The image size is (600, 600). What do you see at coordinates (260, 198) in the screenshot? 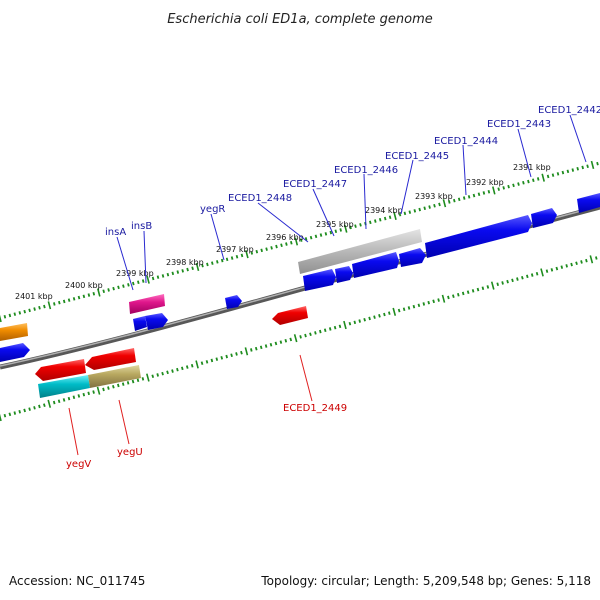
I see `gene-label: ECED1_2448` at bounding box center [260, 198].